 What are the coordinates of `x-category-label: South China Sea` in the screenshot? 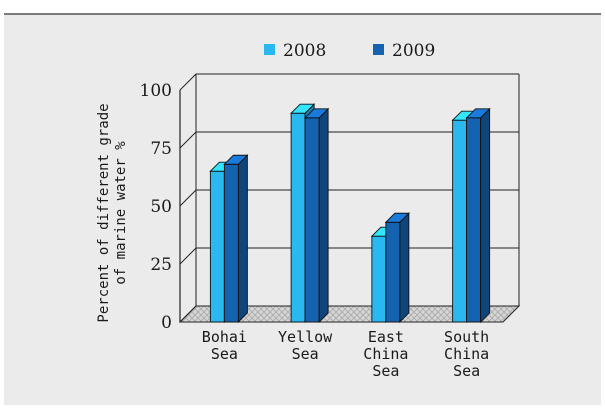 It's located at (466, 354).